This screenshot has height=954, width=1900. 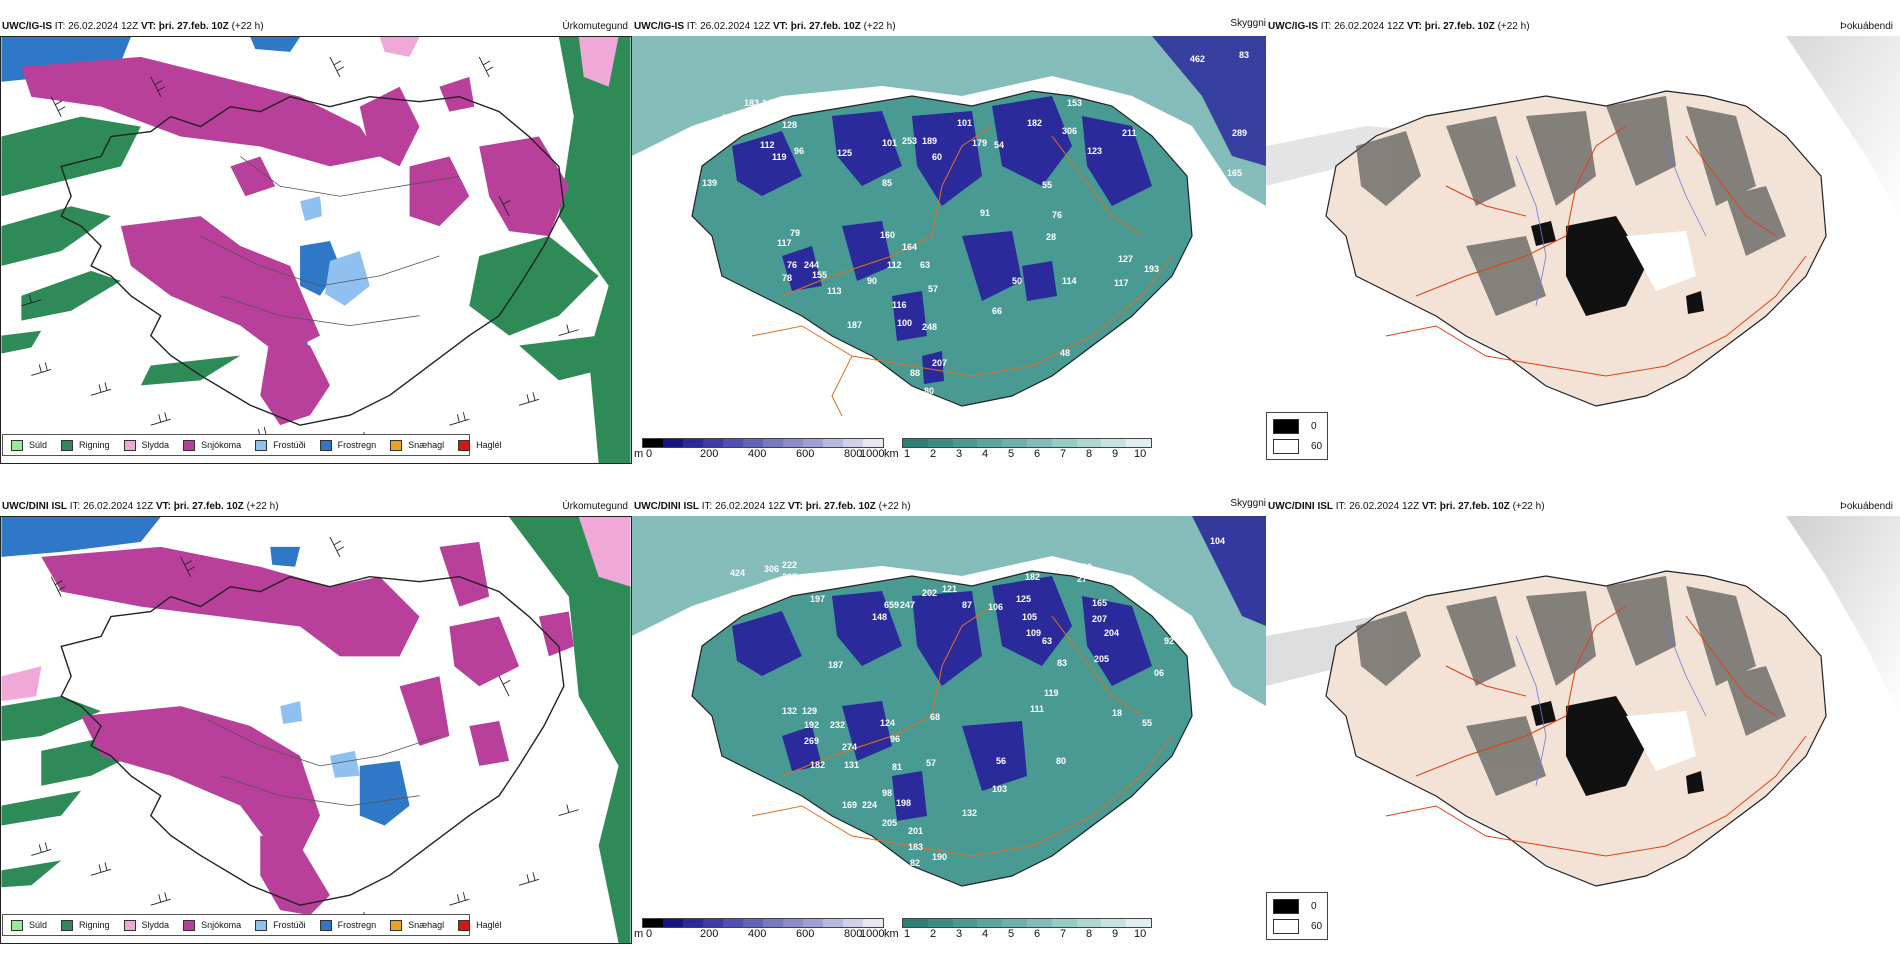 What do you see at coordinates (1169, 641) in the screenshot?
I see `vis-label: 92` at bounding box center [1169, 641].